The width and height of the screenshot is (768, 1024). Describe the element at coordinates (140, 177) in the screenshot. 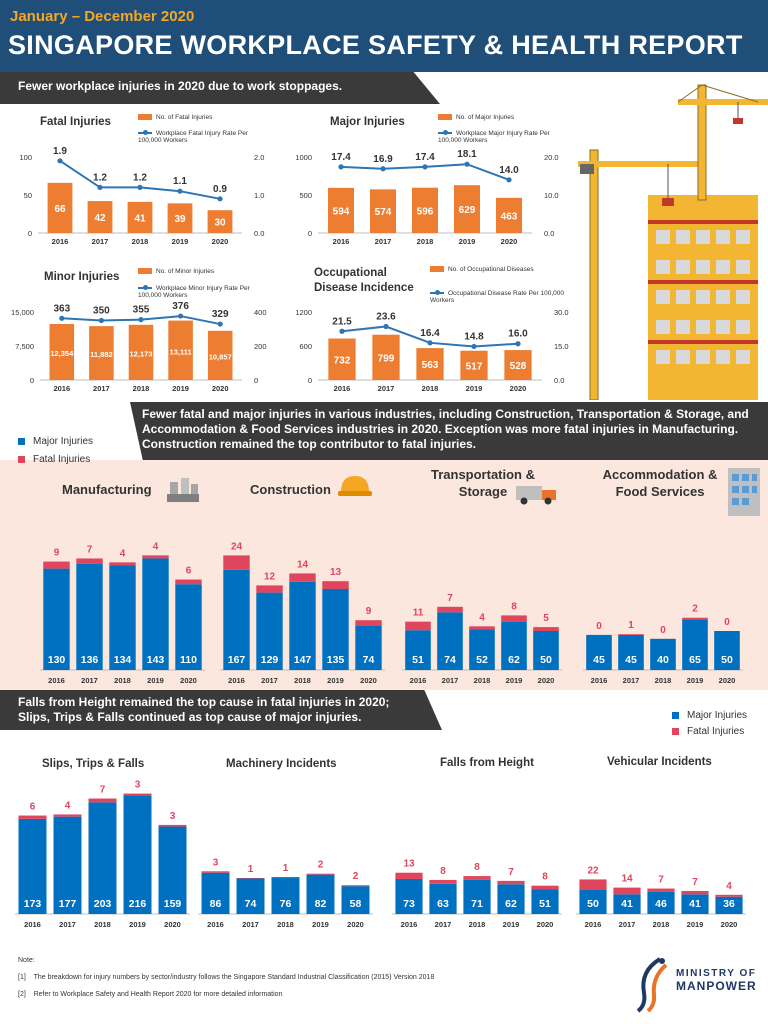

I see `rate-label: 1.2` at that location.